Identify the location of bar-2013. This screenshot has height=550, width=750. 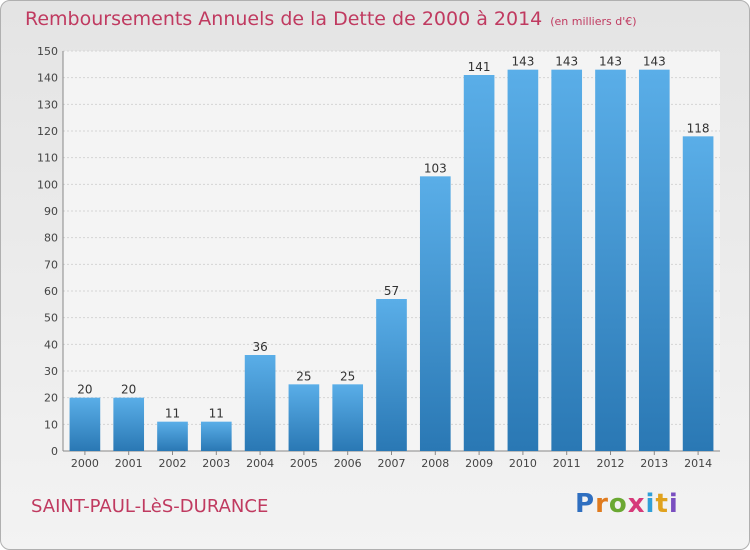
(654, 260).